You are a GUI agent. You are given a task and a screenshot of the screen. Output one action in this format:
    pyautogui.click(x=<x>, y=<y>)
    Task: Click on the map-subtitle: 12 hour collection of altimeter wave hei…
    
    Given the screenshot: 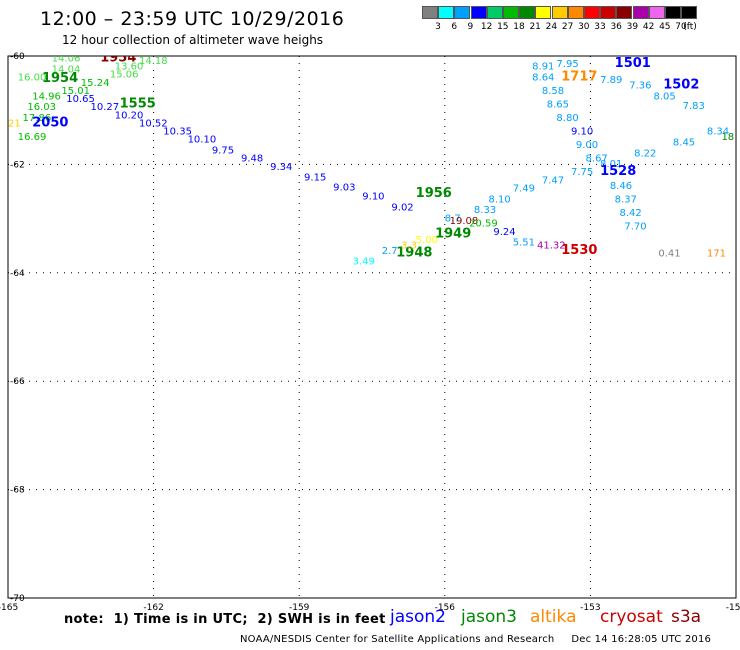 What is the action you would take?
    pyautogui.click(x=193, y=40)
    